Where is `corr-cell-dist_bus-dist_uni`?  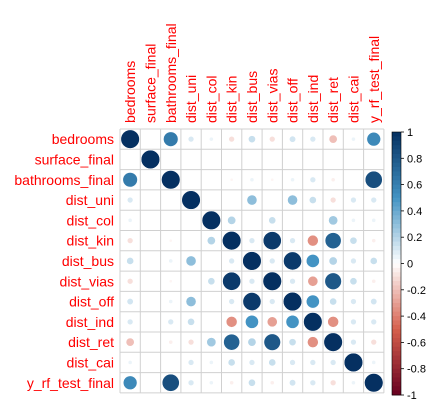
corr-cell-dist_bus-dist_uni is located at coordinates (191, 261).